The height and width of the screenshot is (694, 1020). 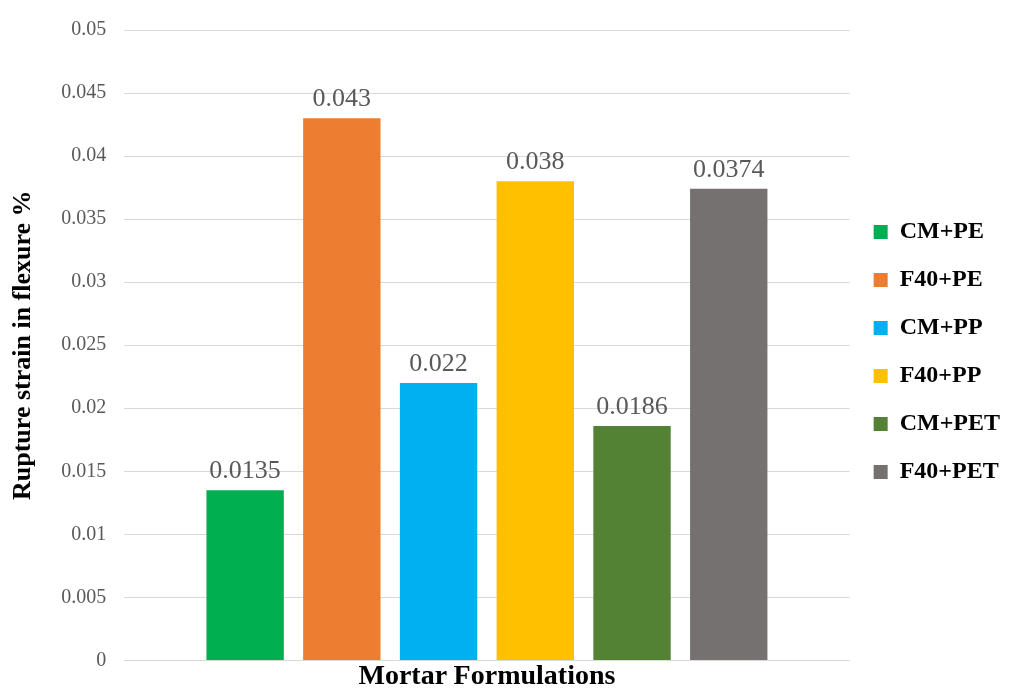 I want to click on data-label: 0.022, so click(x=438, y=362).